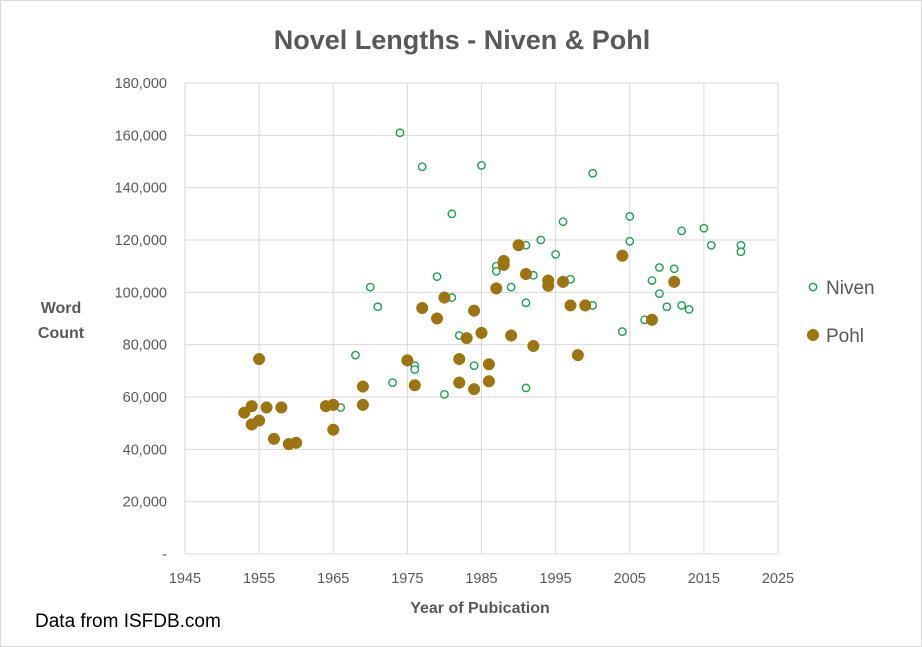 This screenshot has height=647, width=922. Describe the element at coordinates (164, 555) in the screenshot. I see `y-tick-label: -` at that location.